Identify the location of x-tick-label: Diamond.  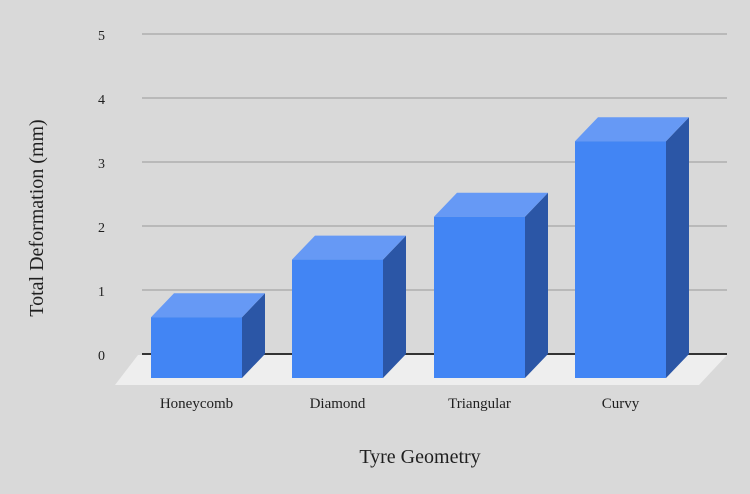
(338, 404).